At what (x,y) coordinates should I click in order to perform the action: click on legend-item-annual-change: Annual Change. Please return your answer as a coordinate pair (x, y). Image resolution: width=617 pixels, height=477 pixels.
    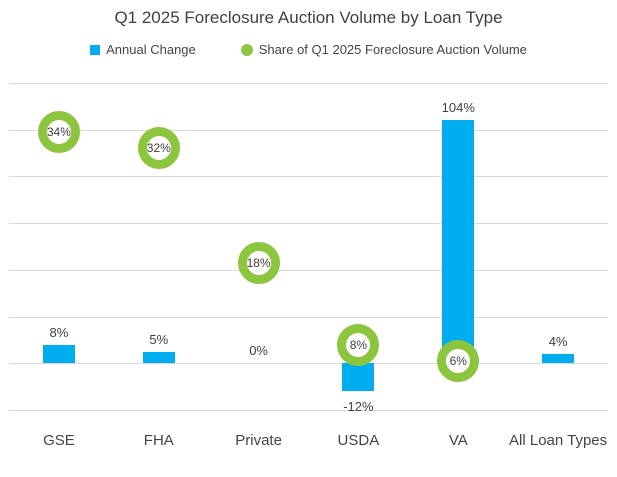
    Looking at the image, I should click on (143, 49).